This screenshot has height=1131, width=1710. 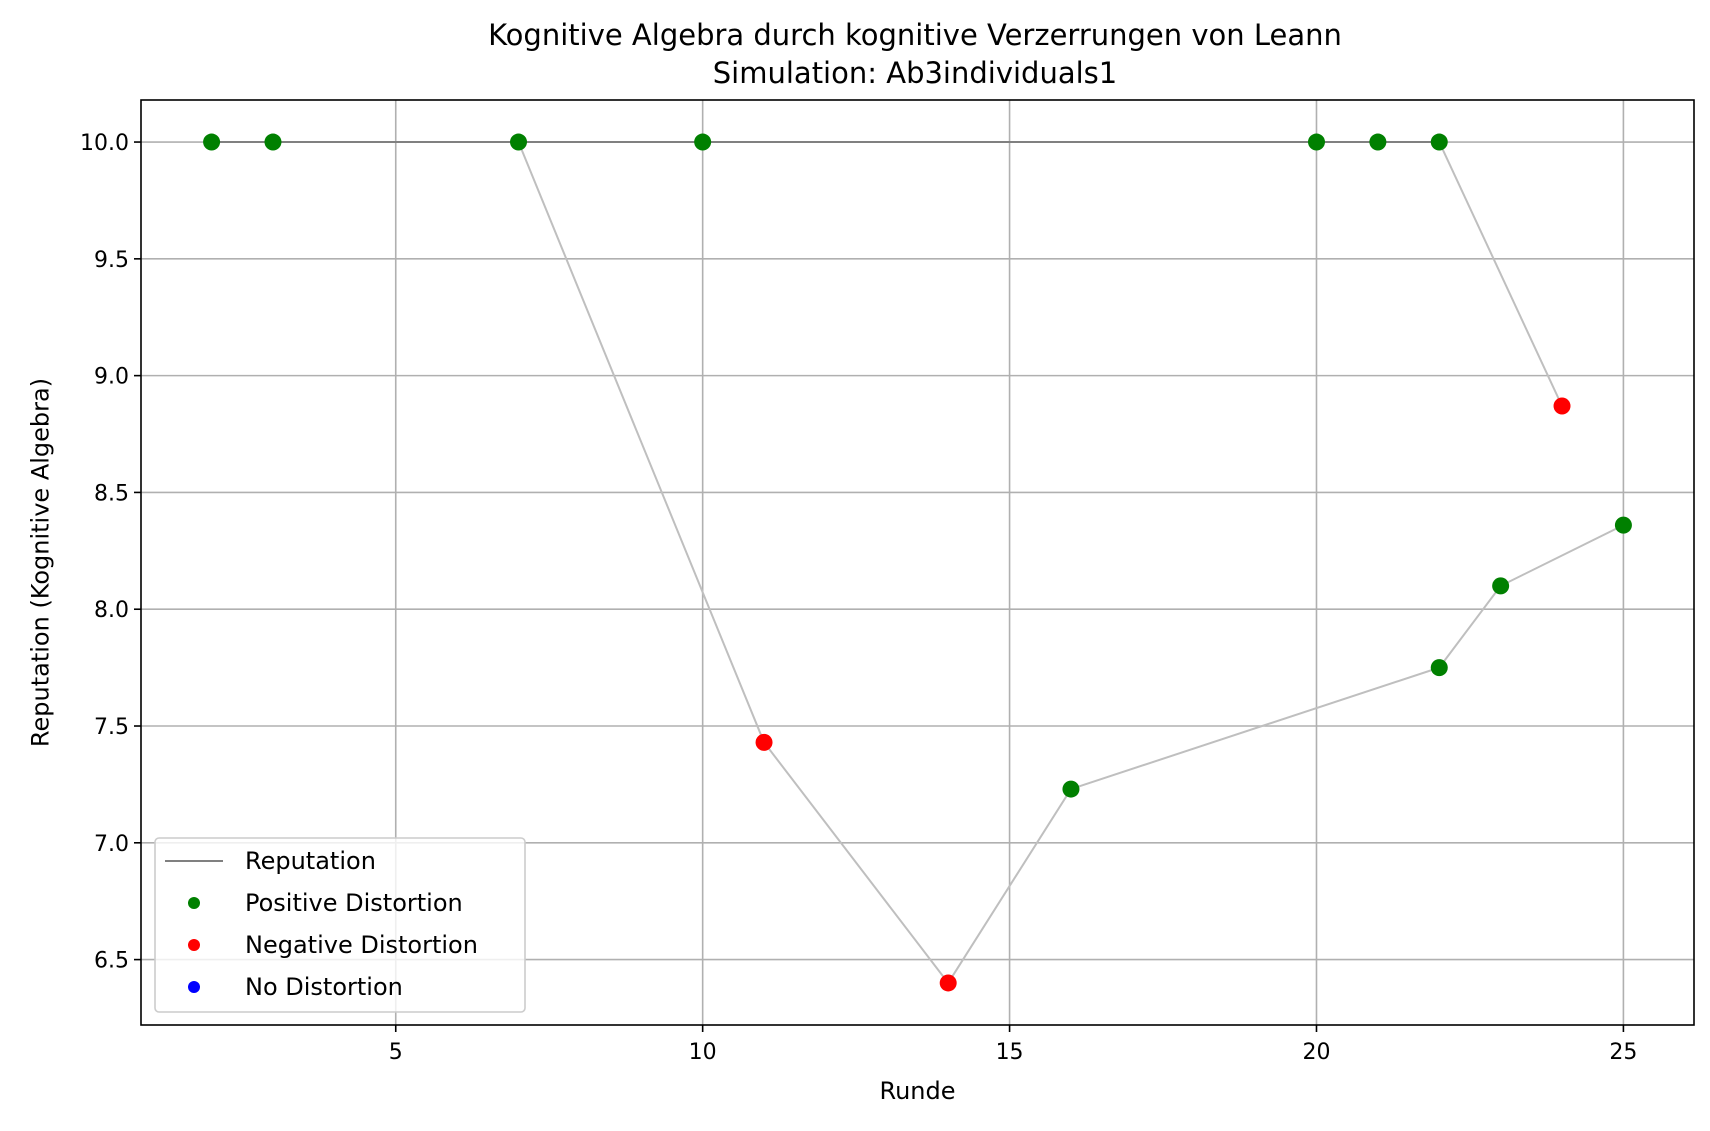 What do you see at coordinates (1500, 274) in the screenshot?
I see `connector-line` at bounding box center [1500, 274].